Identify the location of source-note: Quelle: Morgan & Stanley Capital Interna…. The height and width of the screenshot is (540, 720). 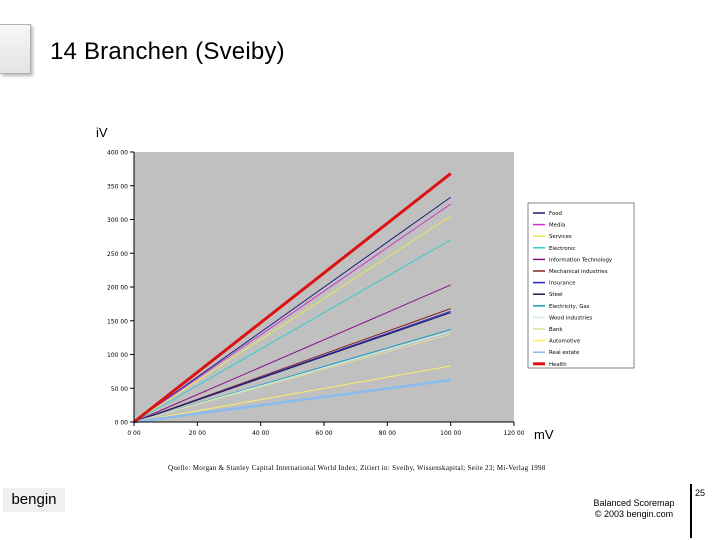
(357, 468).